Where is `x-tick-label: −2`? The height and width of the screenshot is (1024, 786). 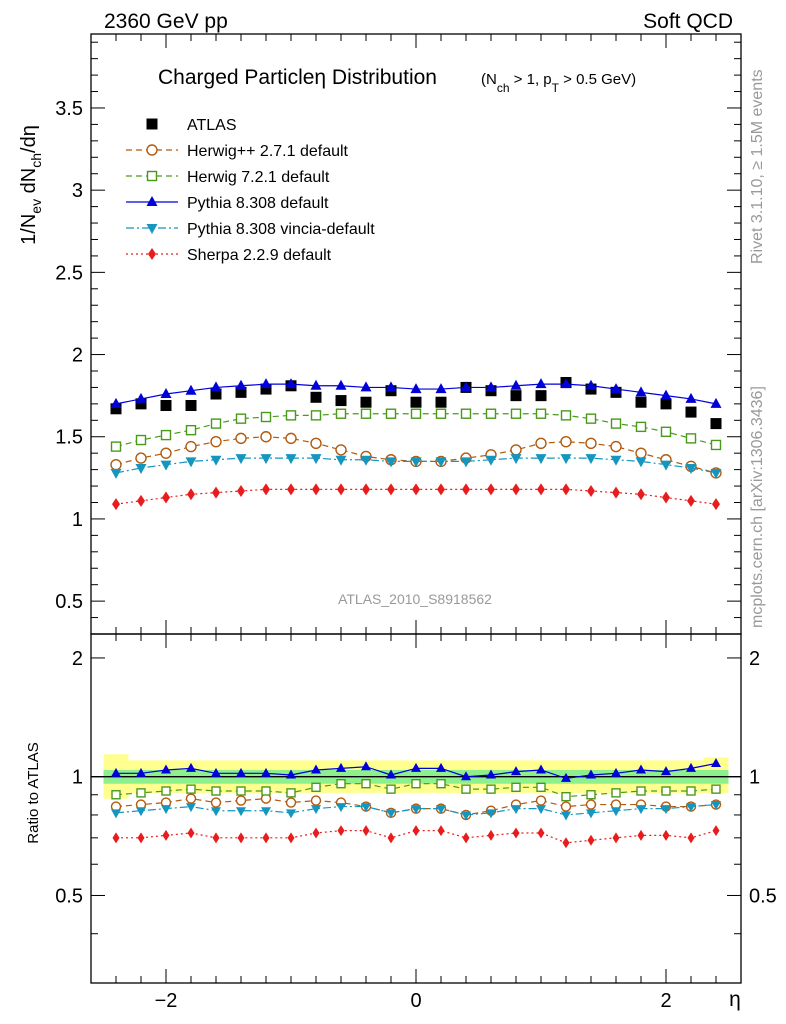
x-tick-label: −2 is located at coordinates (166, 1001).